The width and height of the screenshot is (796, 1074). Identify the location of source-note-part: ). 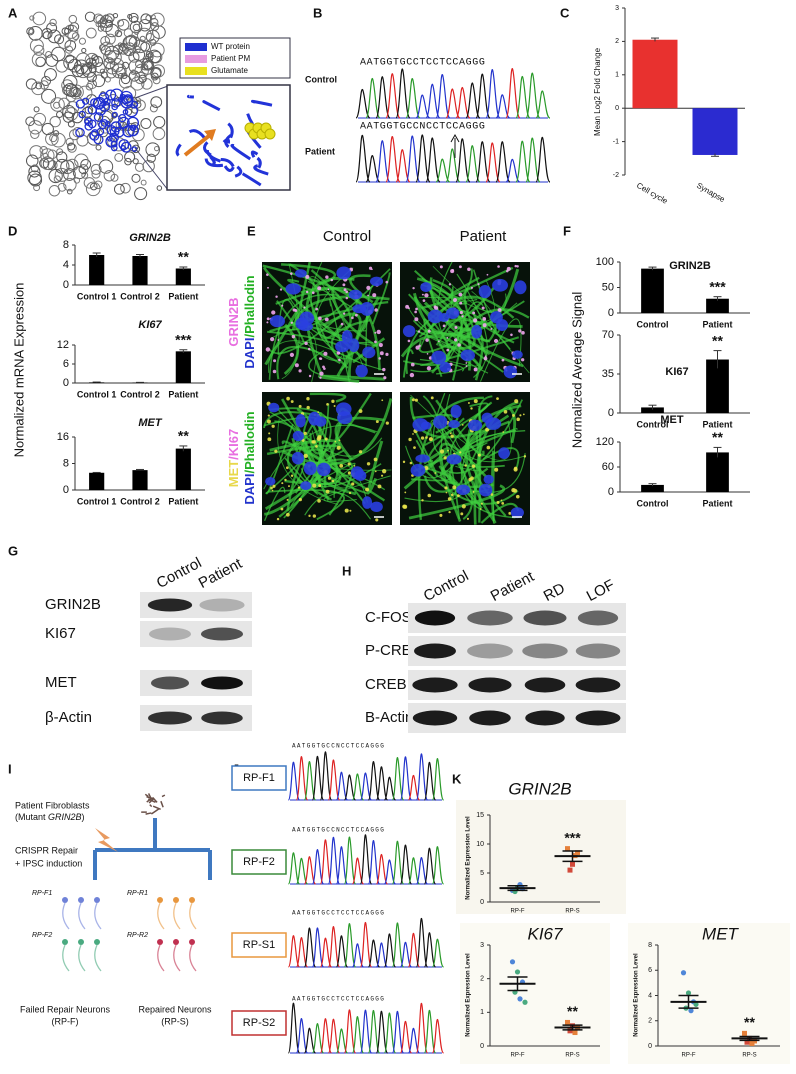
(83, 817).